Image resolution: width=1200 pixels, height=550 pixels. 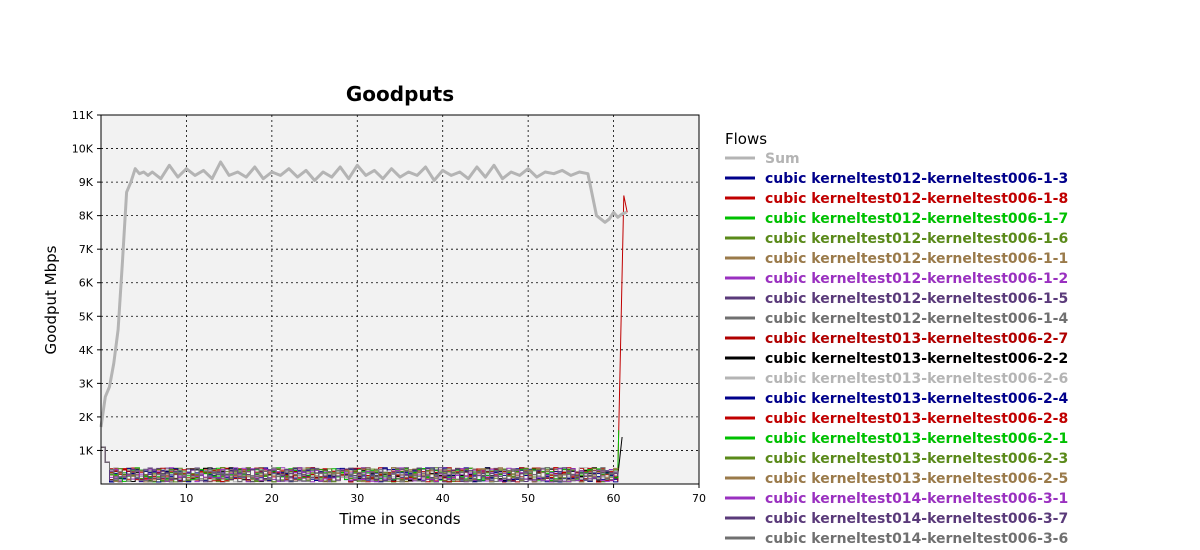 What do you see at coordinates (916, 519) in the screenshot?
I see `legend-entry: cubic kerneltest014-kerneltest006-3-7` at bounding box center [916, 519].